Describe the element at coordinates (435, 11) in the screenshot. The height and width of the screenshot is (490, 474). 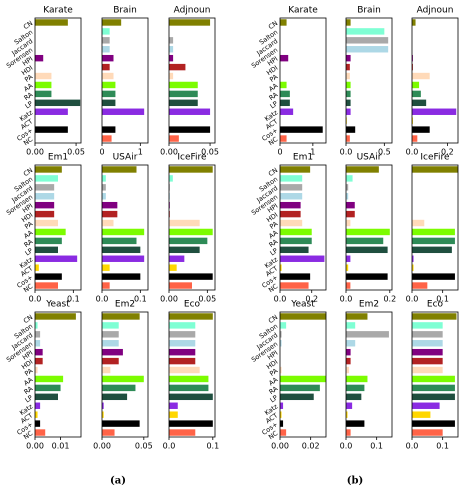
I see `subplot-title: Adjnoun` at that location.